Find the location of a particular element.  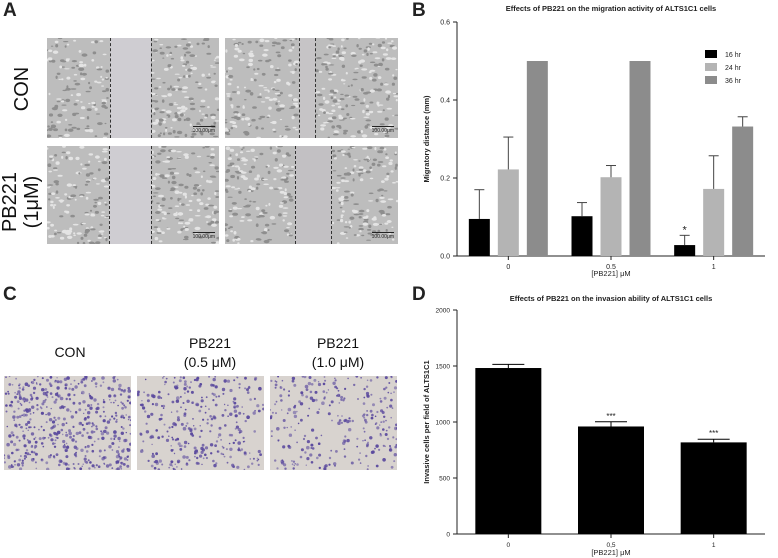

chart-b-y-tick-label: 0.4 is located at coordinates (445, 101).